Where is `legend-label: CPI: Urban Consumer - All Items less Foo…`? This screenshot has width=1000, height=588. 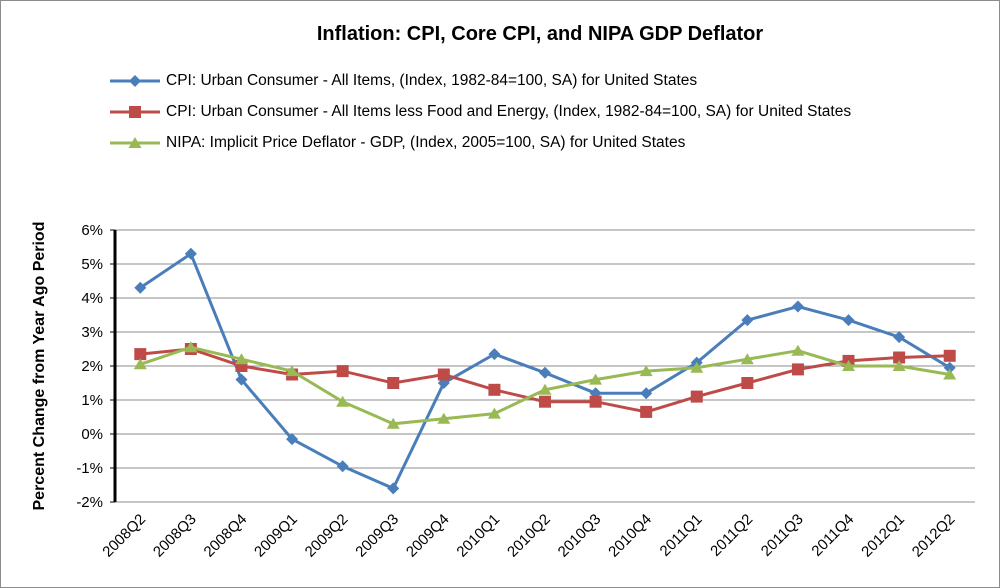
legend-label: CPI: Urban Consumer - All Items less Foo… is located at coordinates (509, 111).